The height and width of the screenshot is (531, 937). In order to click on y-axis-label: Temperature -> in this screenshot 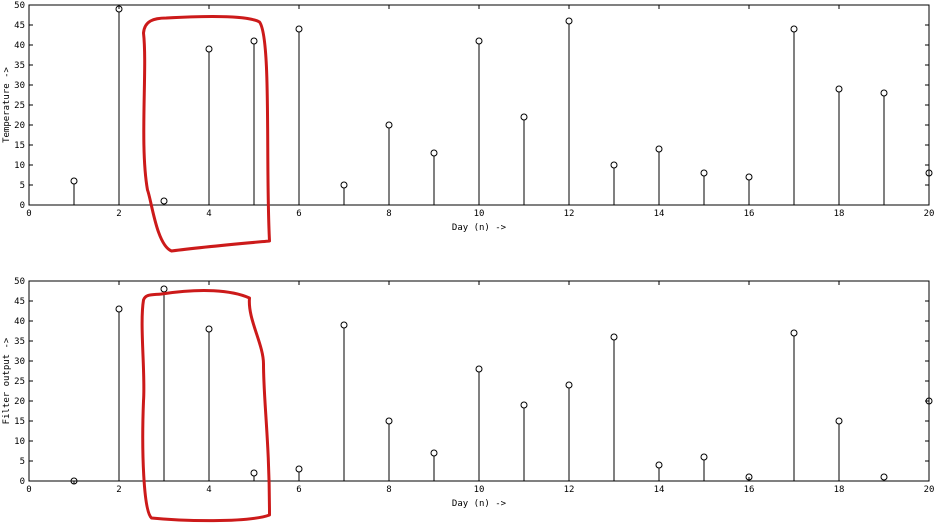, I will do `click(7, 104)`.